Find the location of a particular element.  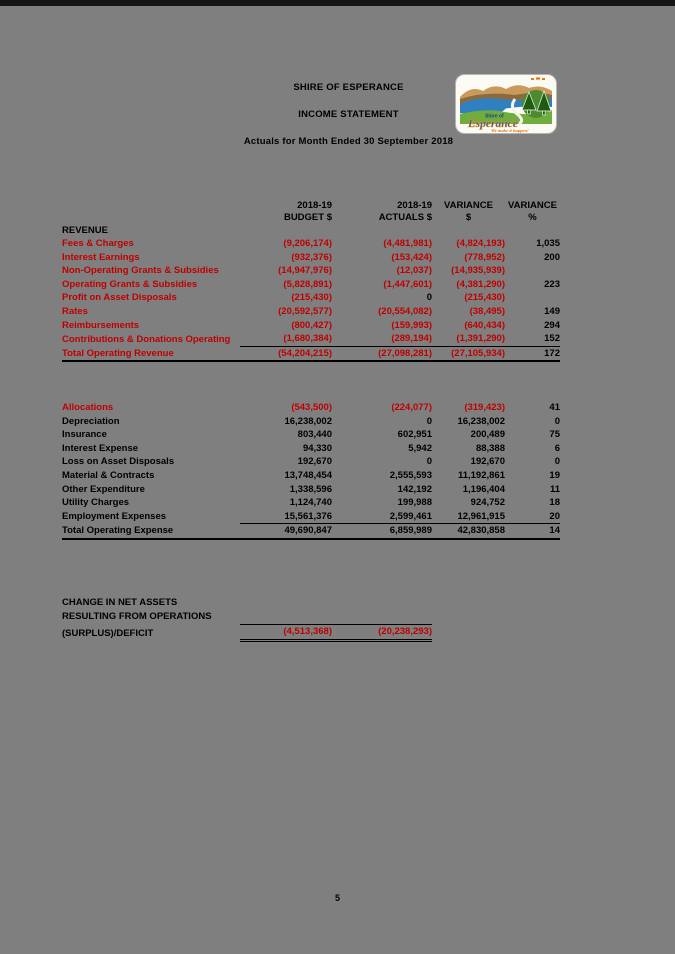

table-row: Interest Expense 94,330 5,942 88,388 6 is located at coordinates (311, 449).